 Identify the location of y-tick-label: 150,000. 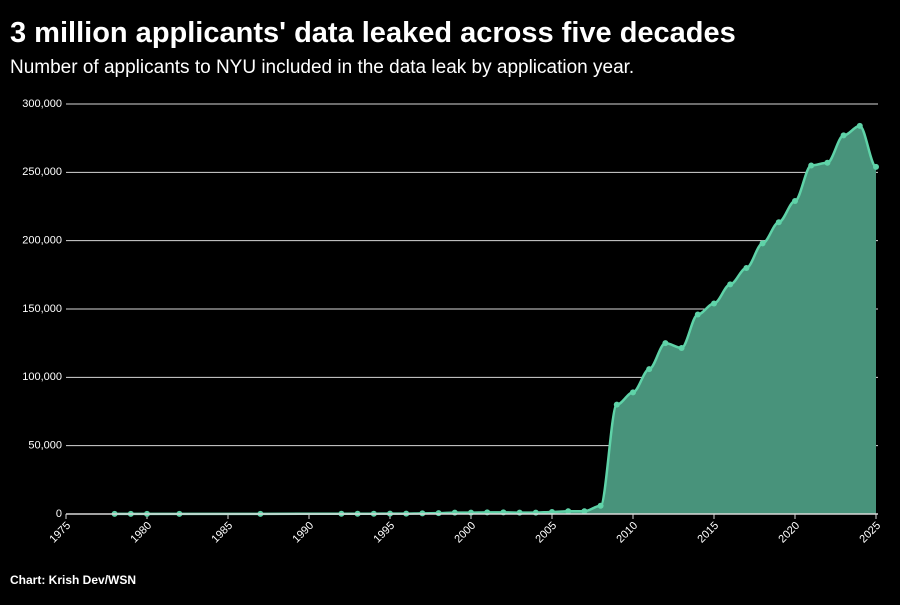
(42, 309).